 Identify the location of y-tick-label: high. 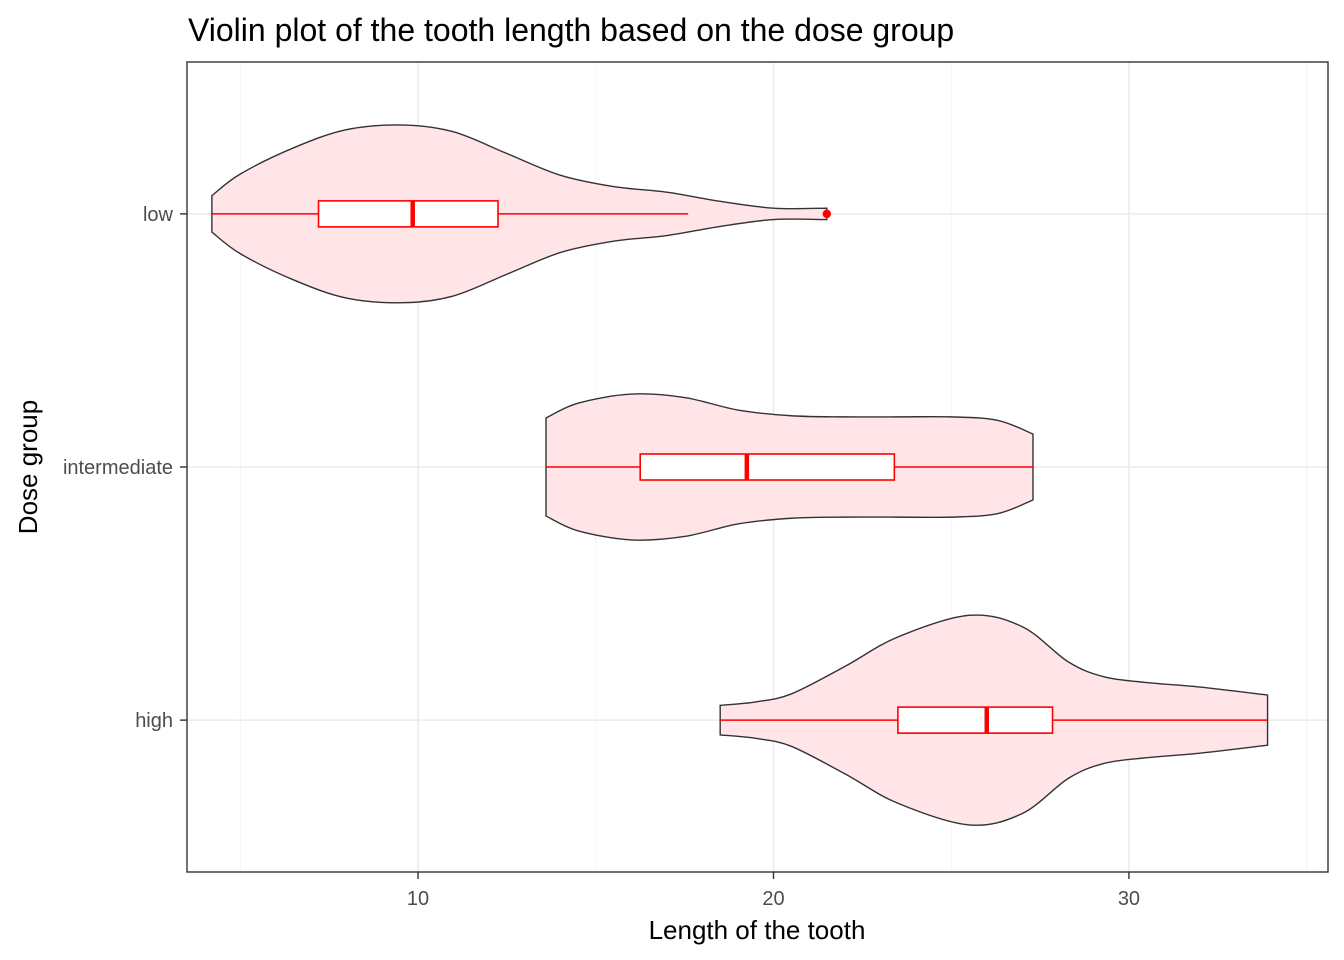
(154, 721).